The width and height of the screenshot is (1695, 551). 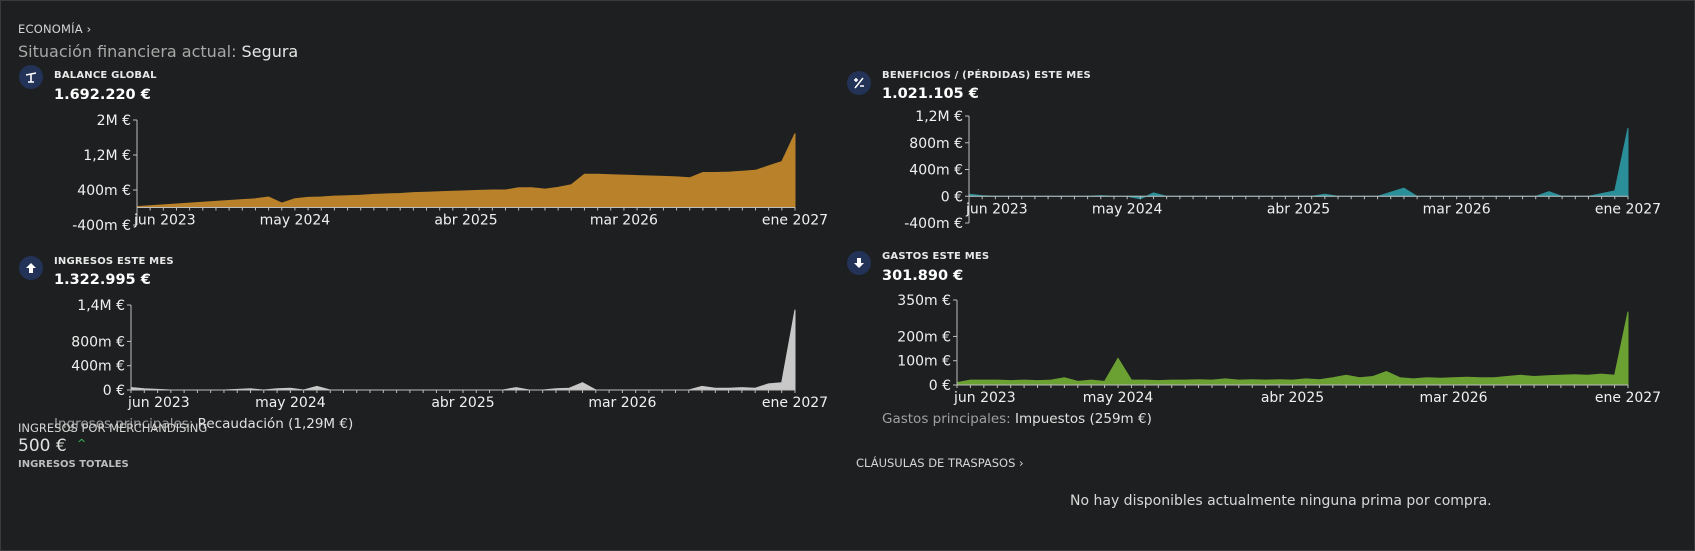 What do you see at coordinates (114, 391) in the screenshot?
I see `income-y-tick-label: 0 €` at bounding box center [114, 391].